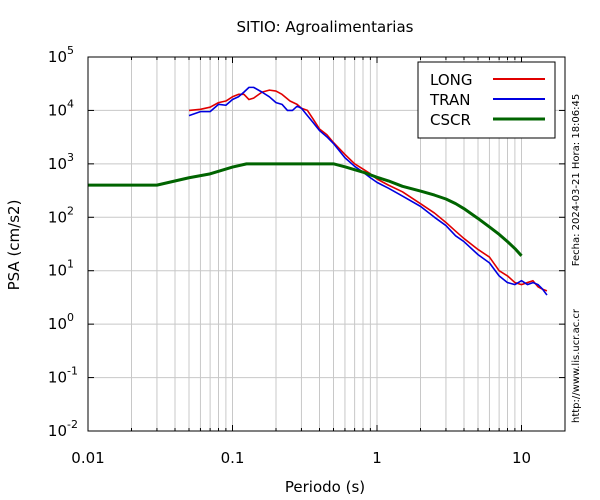 The width and height of the screenshot is (600, 500). I want to click on y-tick-exponent: 5, so click(70, 50).